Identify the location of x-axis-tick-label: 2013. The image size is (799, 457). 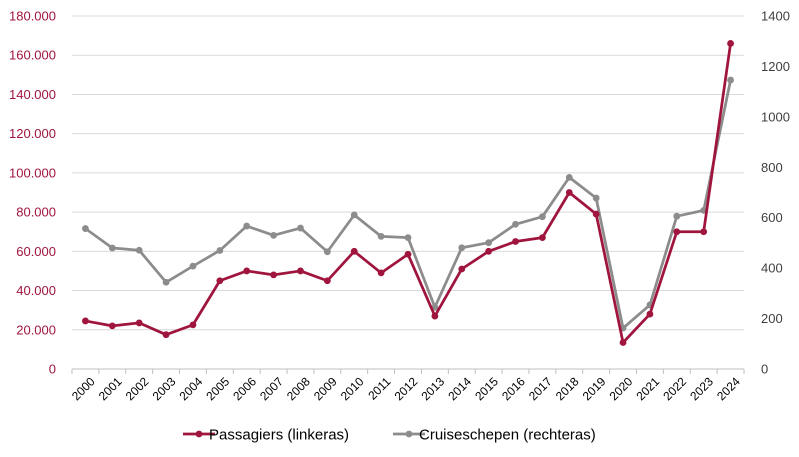
(432, 388).